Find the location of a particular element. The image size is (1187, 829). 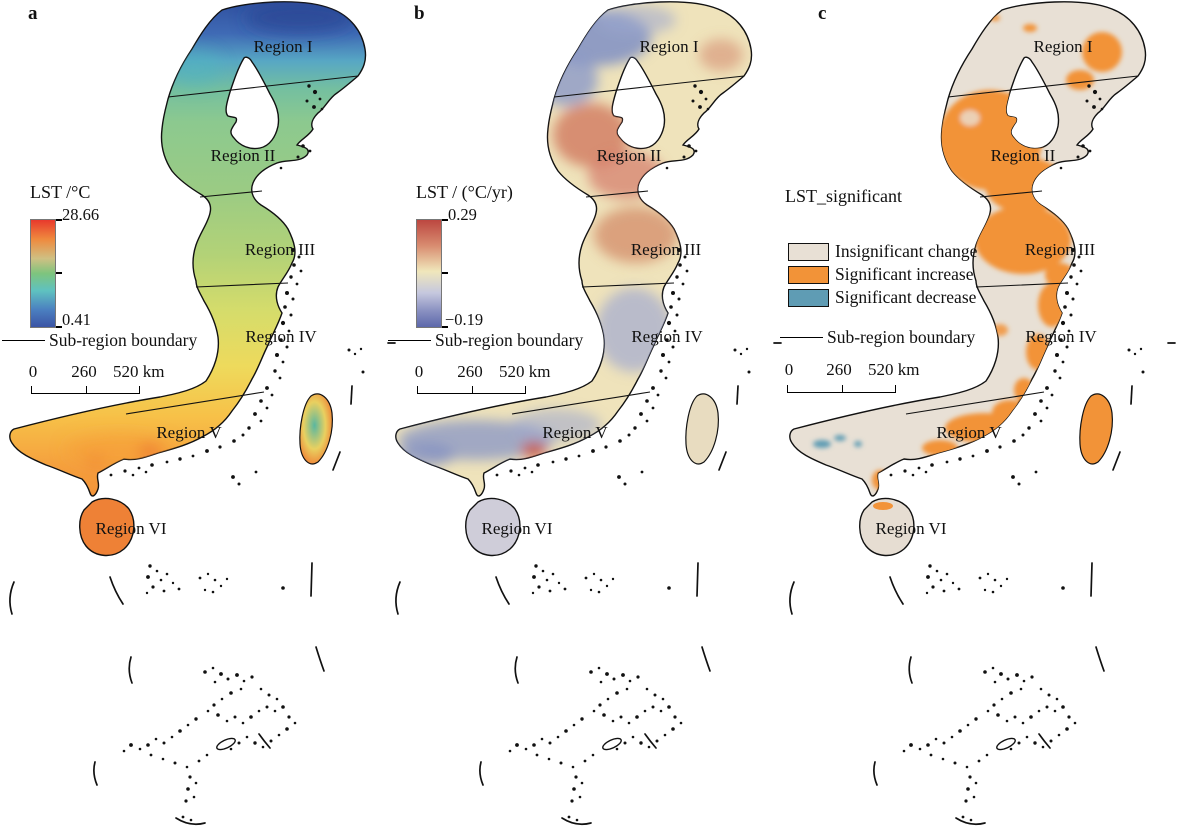

scalebar-labels-a: 0 260 520 km is located at coordinates (100, 372).